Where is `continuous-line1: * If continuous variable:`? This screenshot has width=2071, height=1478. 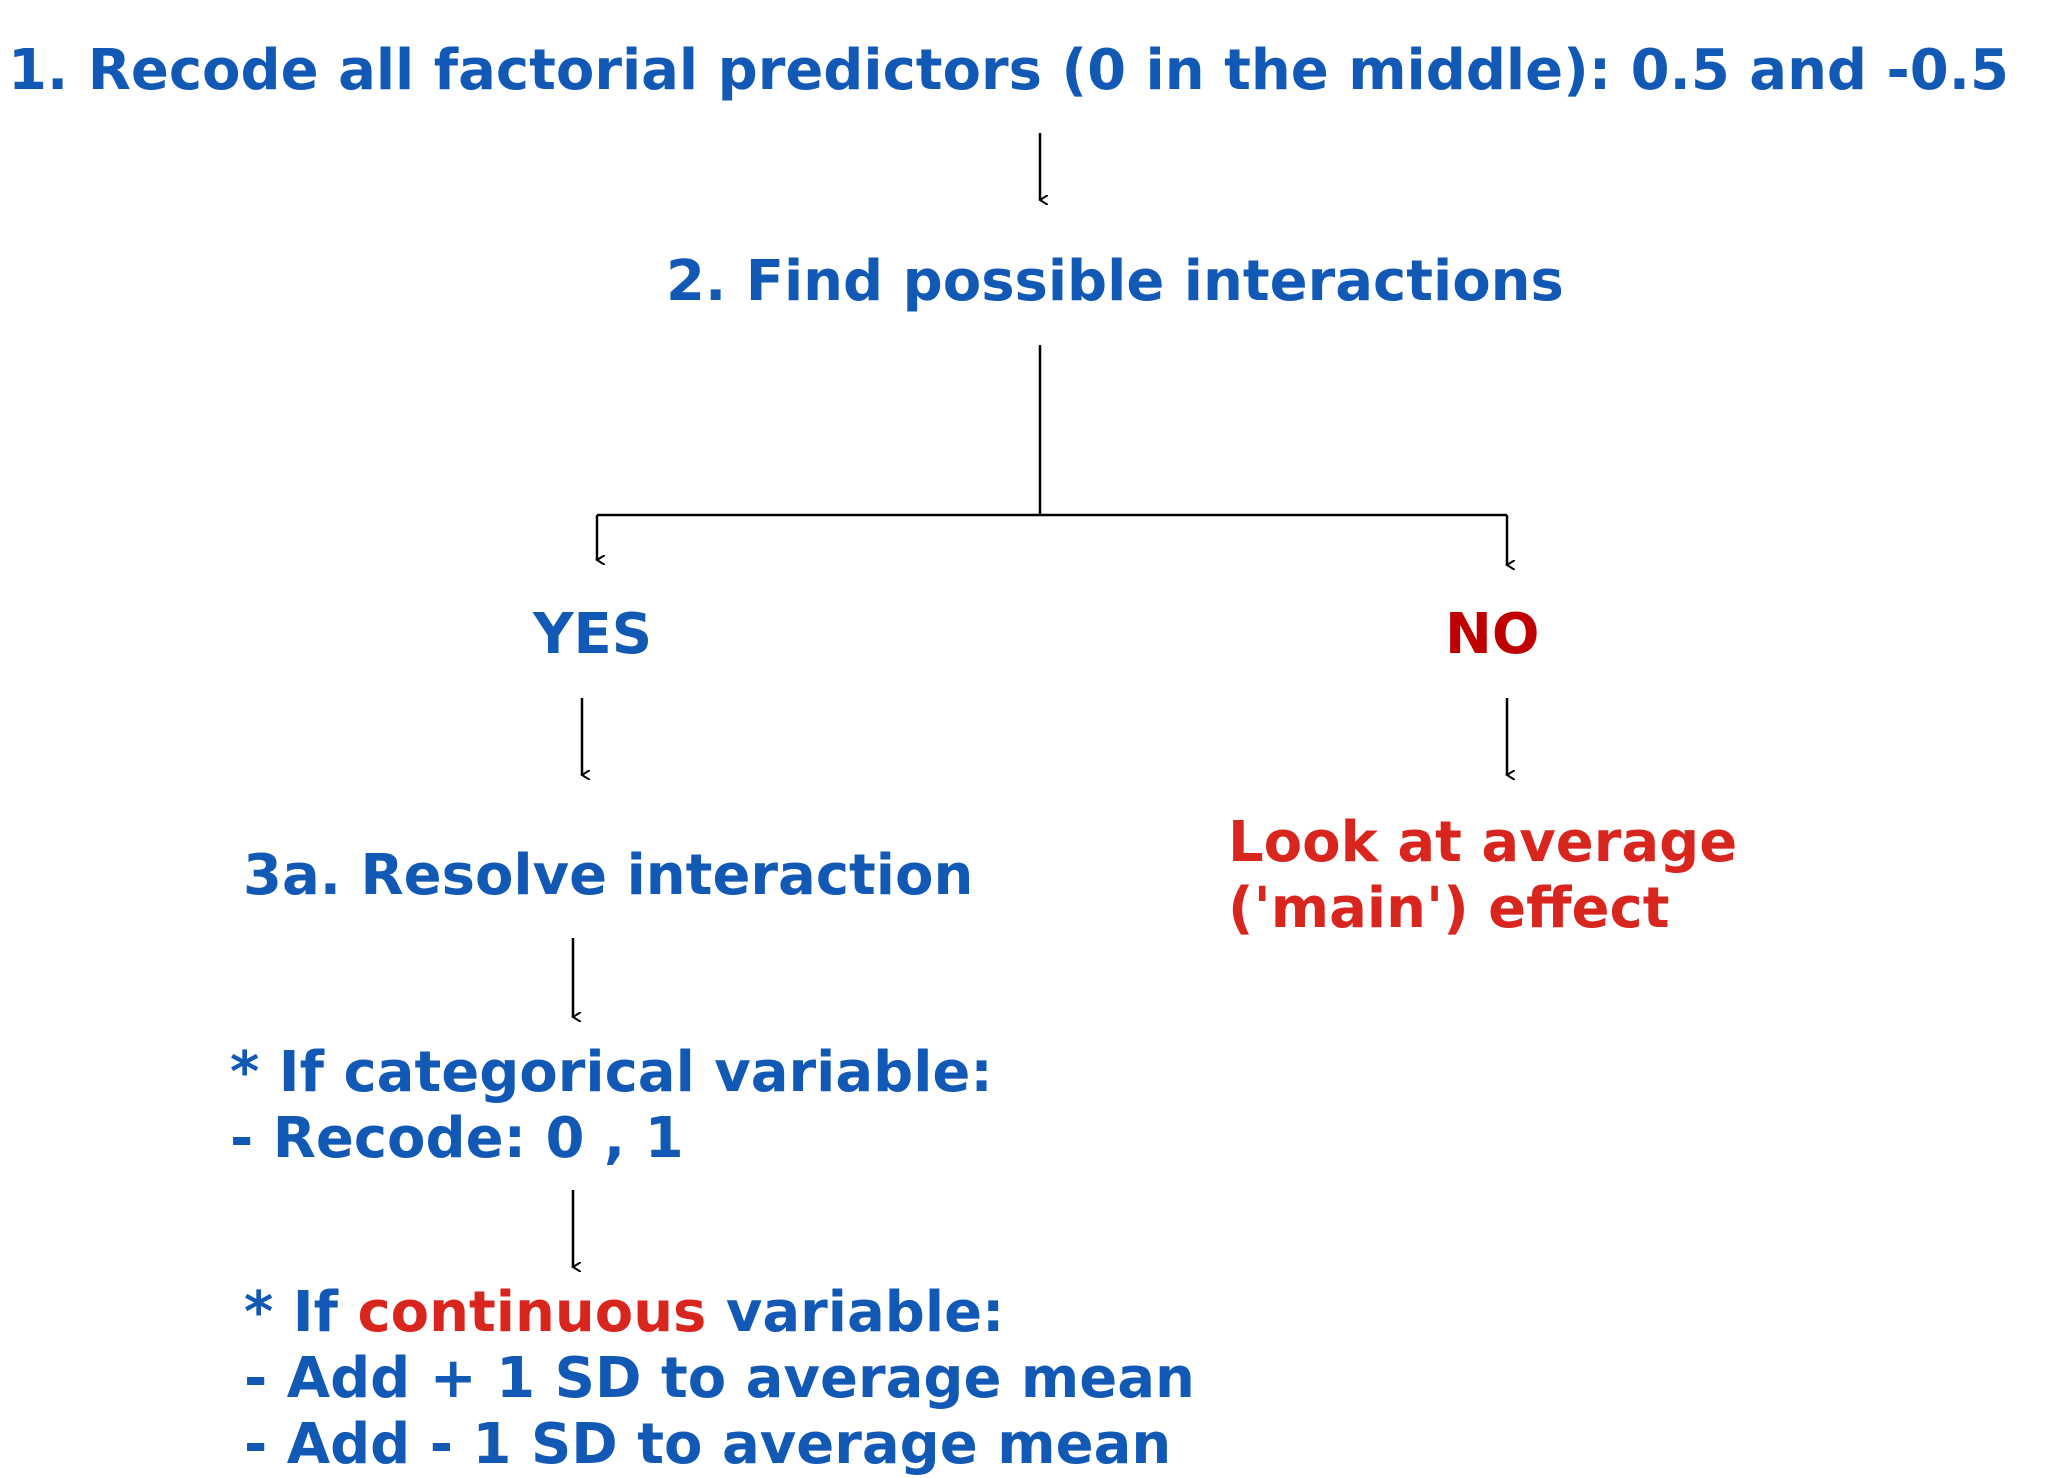 continuous-line1: * If continuous variable: is located at coordinates (624, 1313).